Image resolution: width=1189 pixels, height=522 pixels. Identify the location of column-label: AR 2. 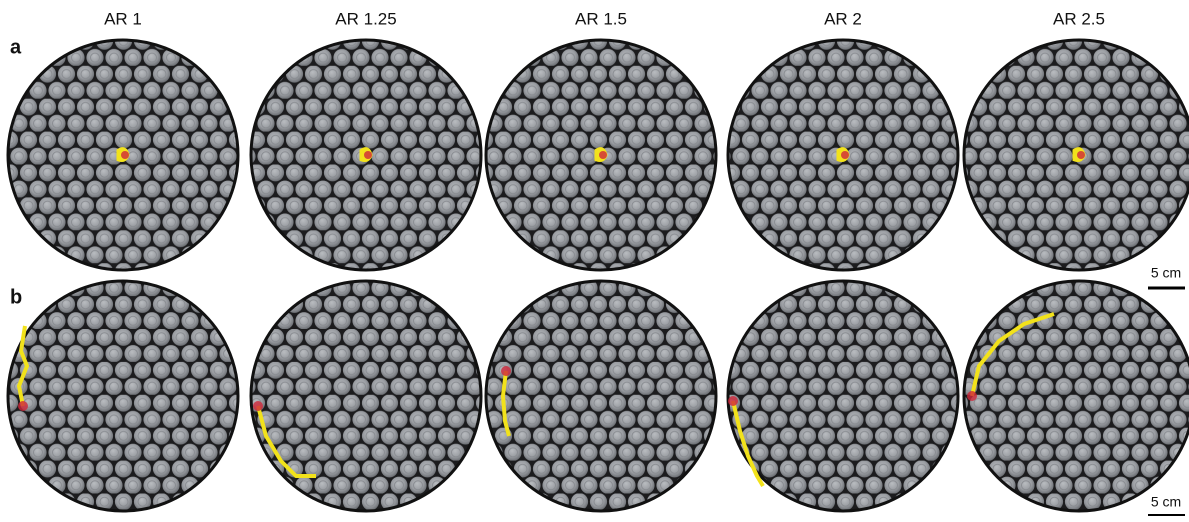
(843, 18).